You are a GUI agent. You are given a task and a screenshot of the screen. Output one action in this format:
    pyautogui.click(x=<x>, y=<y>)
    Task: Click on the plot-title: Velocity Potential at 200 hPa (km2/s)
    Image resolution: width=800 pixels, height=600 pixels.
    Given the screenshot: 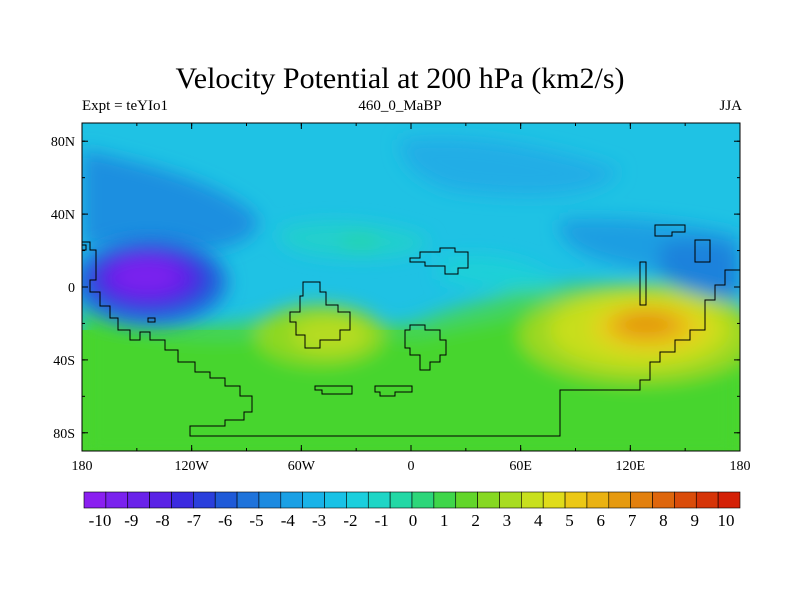 What is the action you would take?
    pyautogui.click(x=400, y=78)
    